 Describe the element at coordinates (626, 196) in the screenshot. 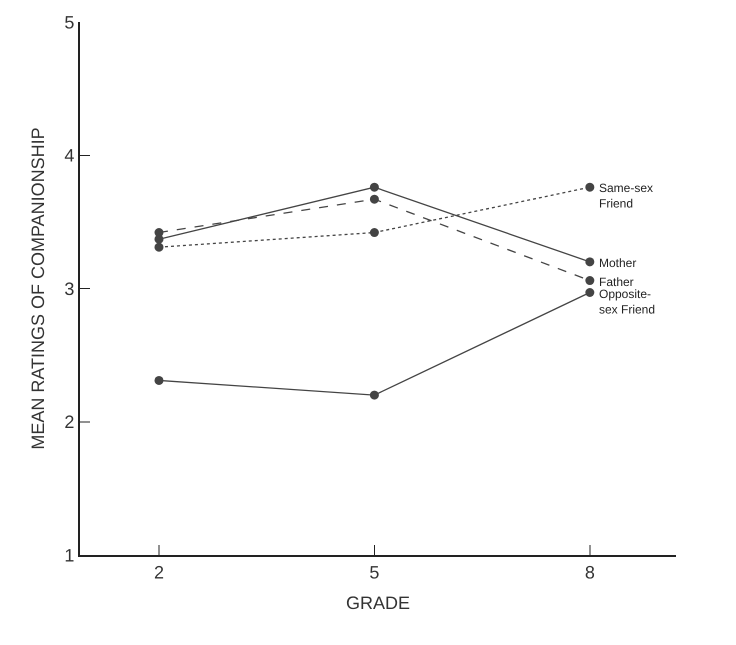

I see `series-label: Same-sex Friend` at that location.